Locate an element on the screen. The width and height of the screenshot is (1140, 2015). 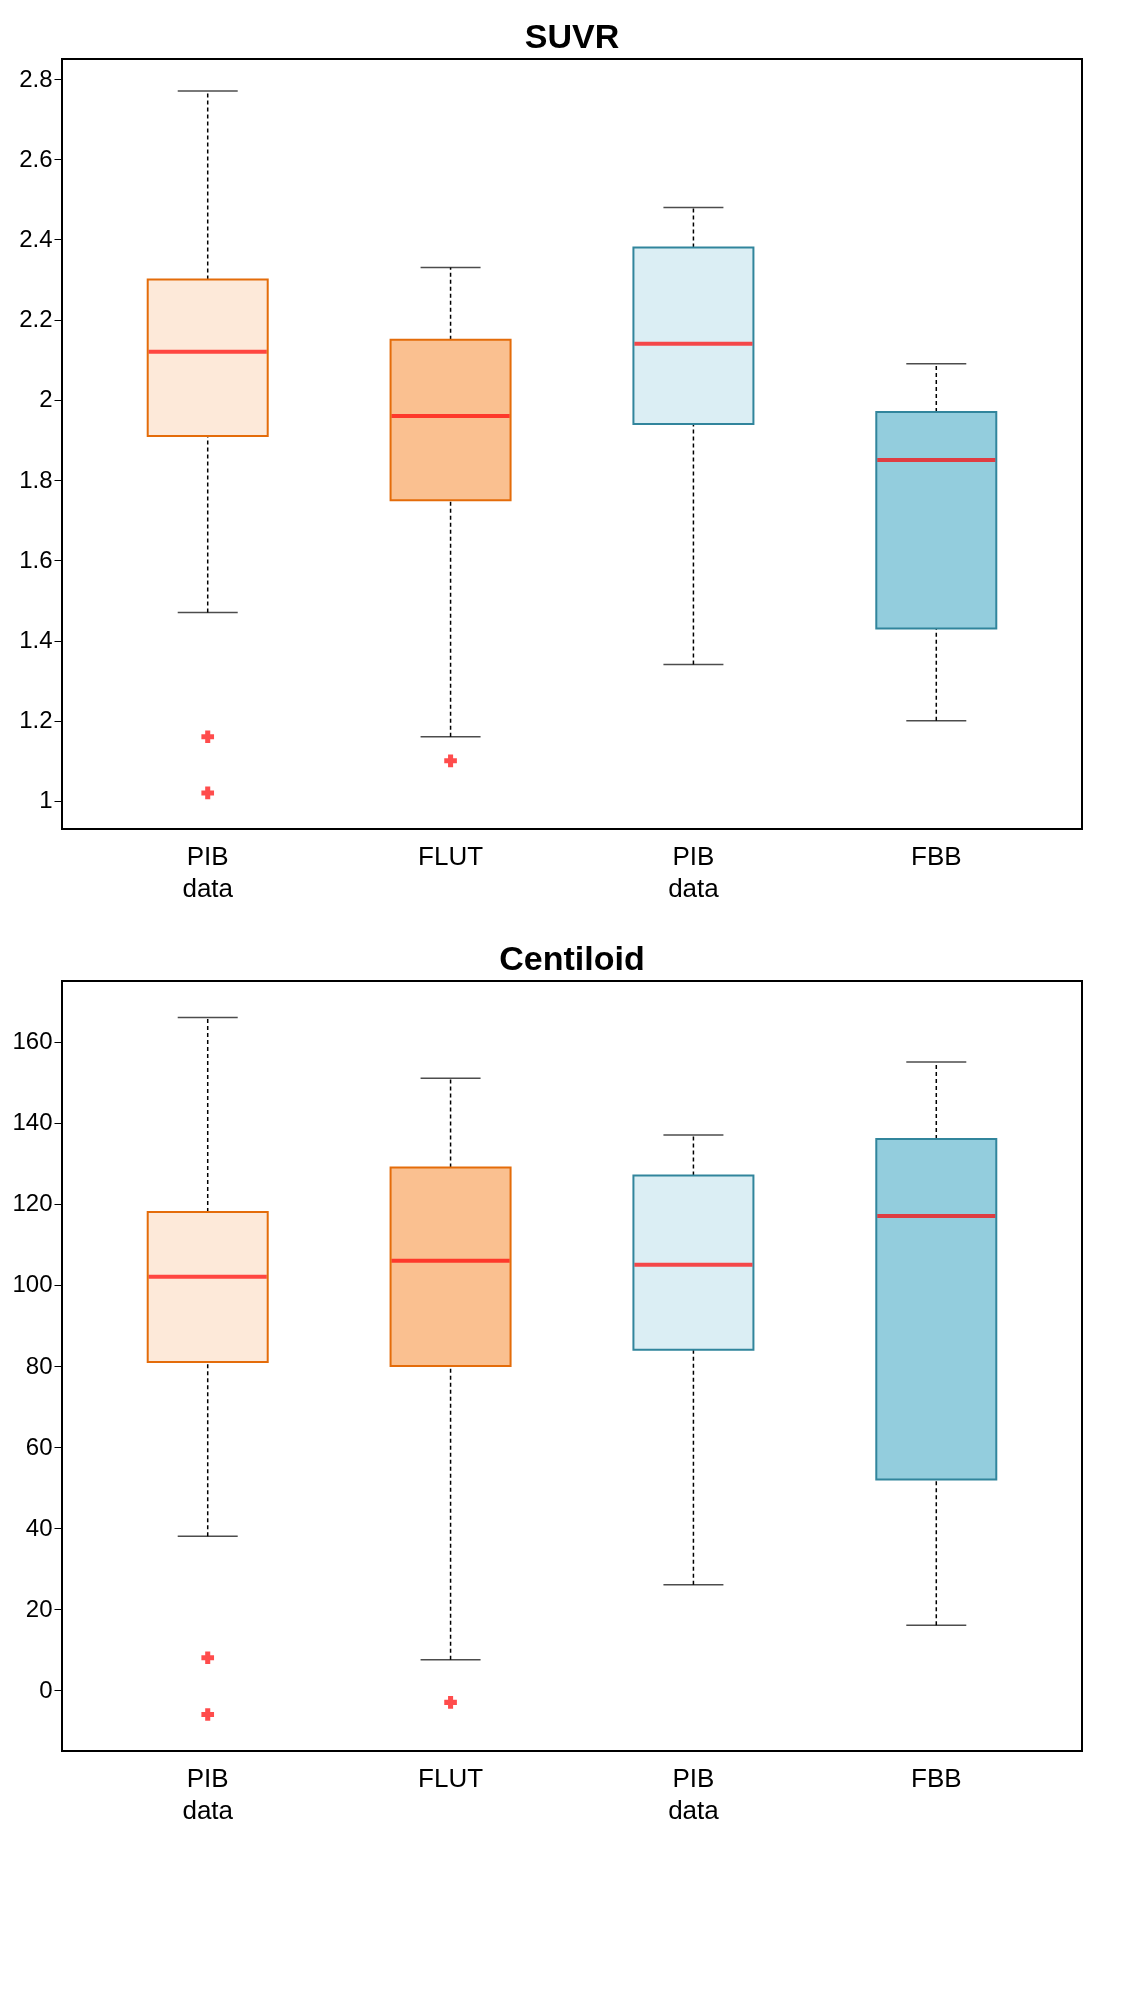
y-tick-label: 120 is located at coordinates (32, 1203).